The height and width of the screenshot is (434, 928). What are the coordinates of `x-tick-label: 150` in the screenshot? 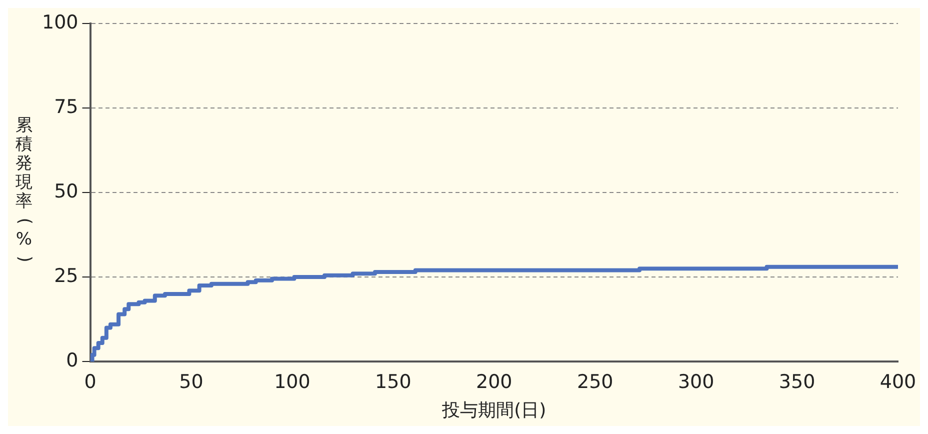 It's located at (393, 381).